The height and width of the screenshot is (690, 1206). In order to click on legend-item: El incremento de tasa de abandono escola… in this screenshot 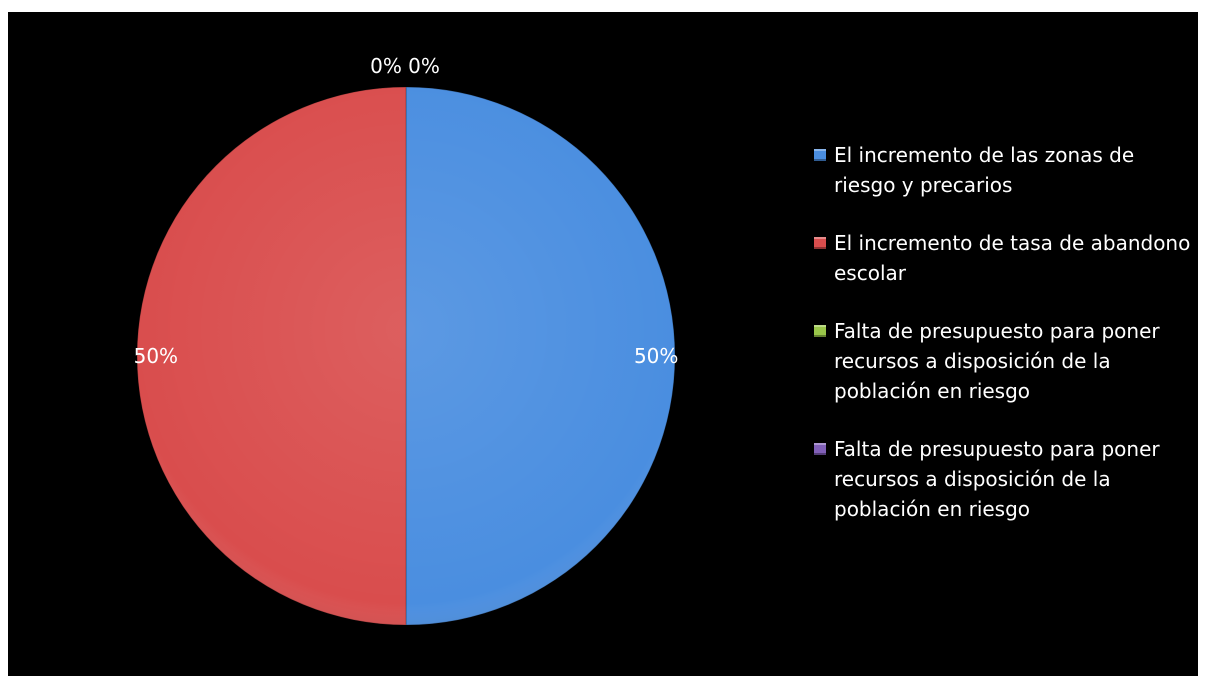, I will do `click(1006, 258)`.